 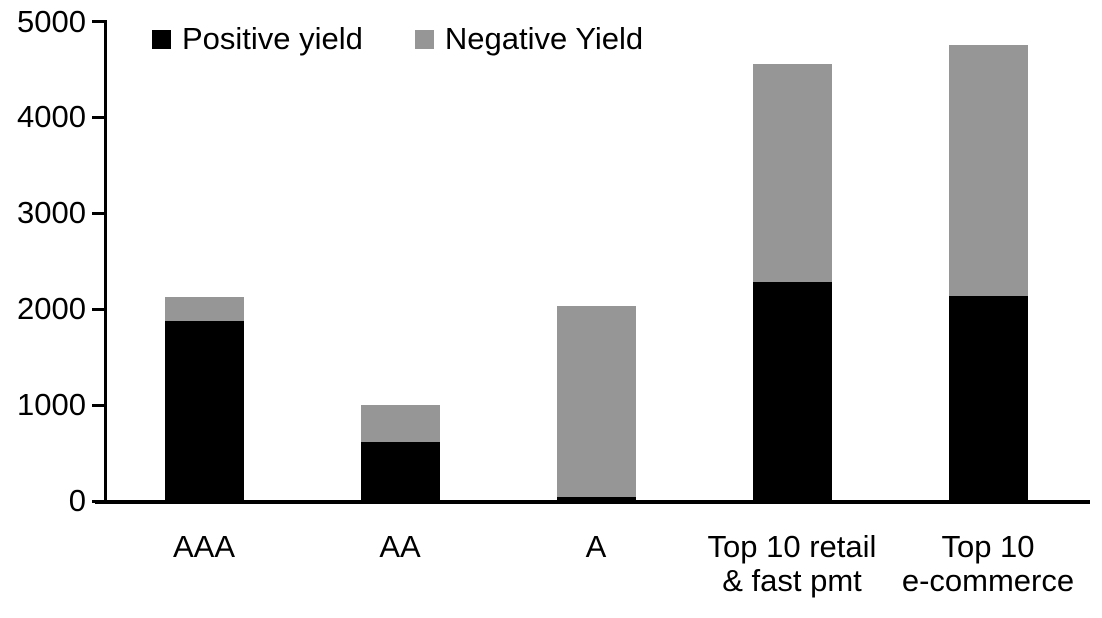 I want to click on y-tick-label: 0, so click(x=77, y=500).